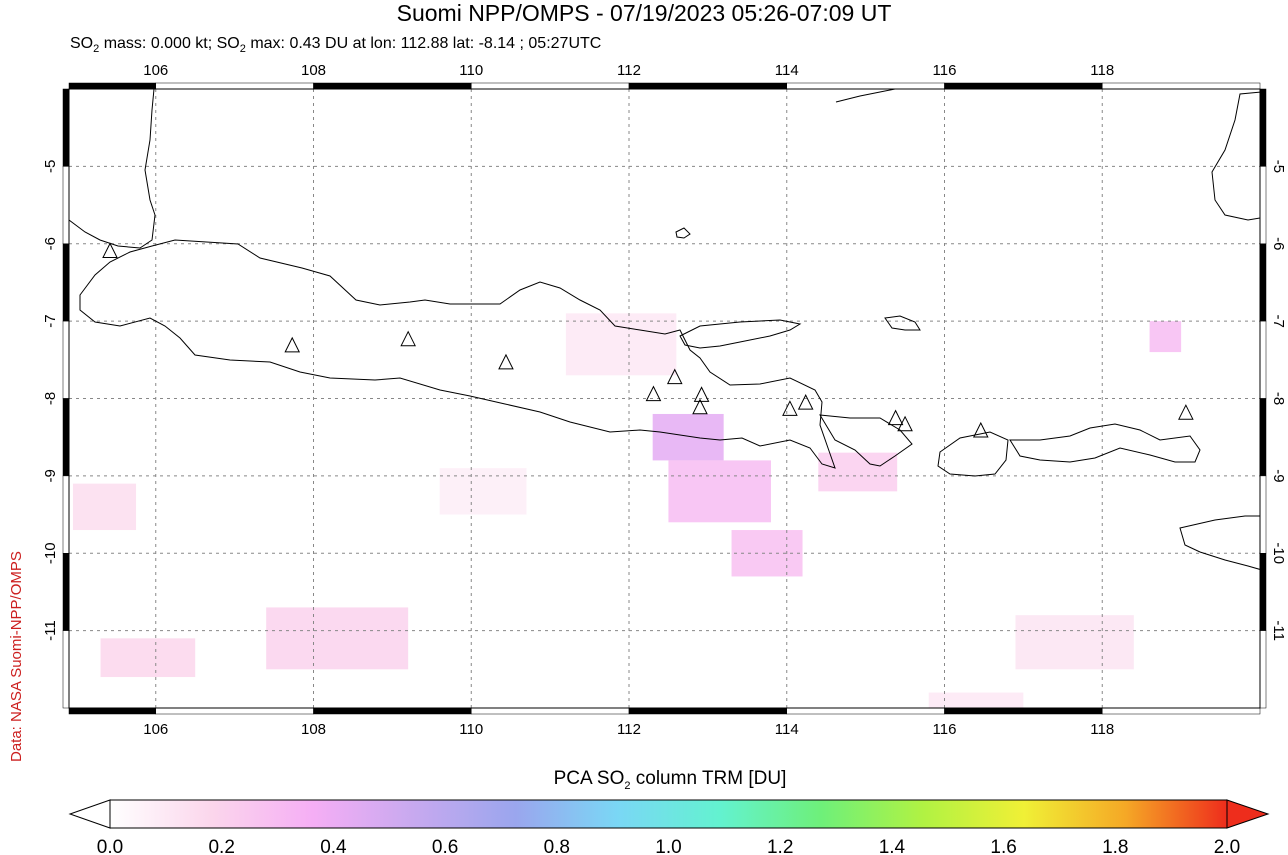  What do you see at coordinates (683, 233) in the screenshot?
I see `bawean-coastline` at bounding box center [683, 233].